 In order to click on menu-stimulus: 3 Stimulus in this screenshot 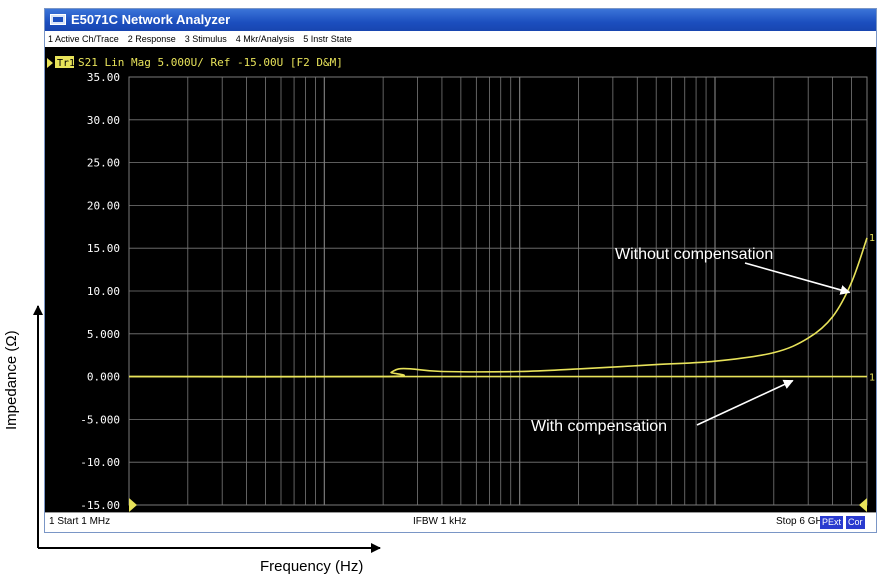, I will do `click(205, 39)`.